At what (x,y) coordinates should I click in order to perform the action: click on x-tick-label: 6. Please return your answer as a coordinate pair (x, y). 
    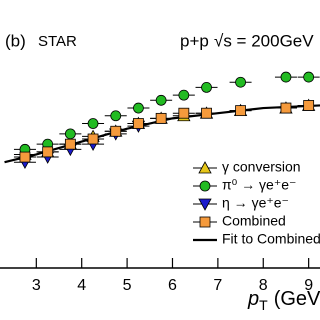
    Looking at the image, I should click on (172, 285).